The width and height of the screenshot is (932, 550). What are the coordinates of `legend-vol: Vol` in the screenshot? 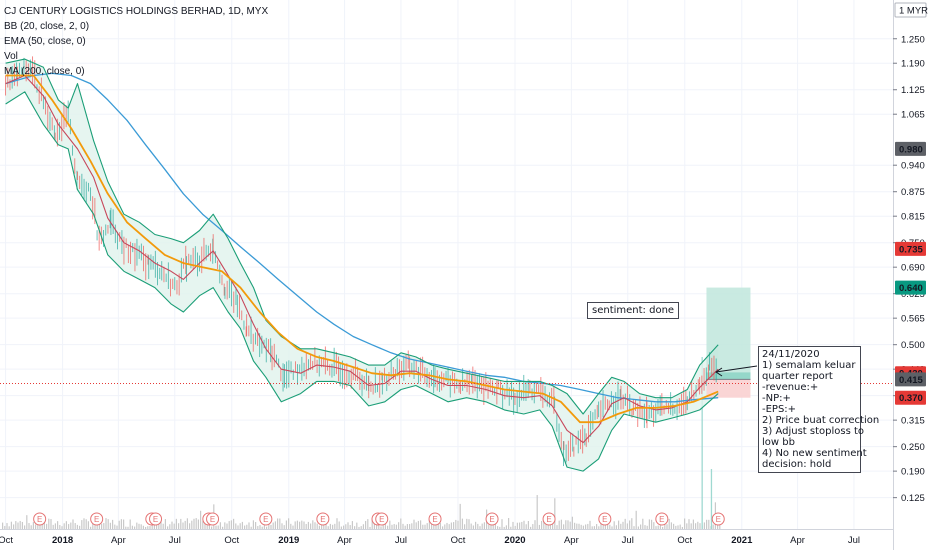 It's located at (11, 56).